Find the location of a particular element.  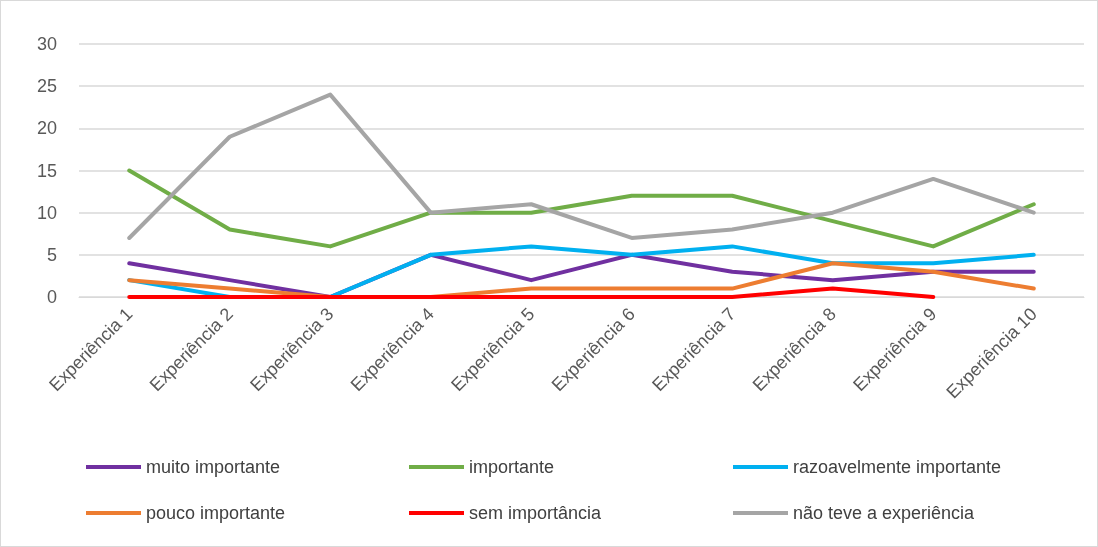

legend-label: não teve a experiência is located at coordinates (884, 513).